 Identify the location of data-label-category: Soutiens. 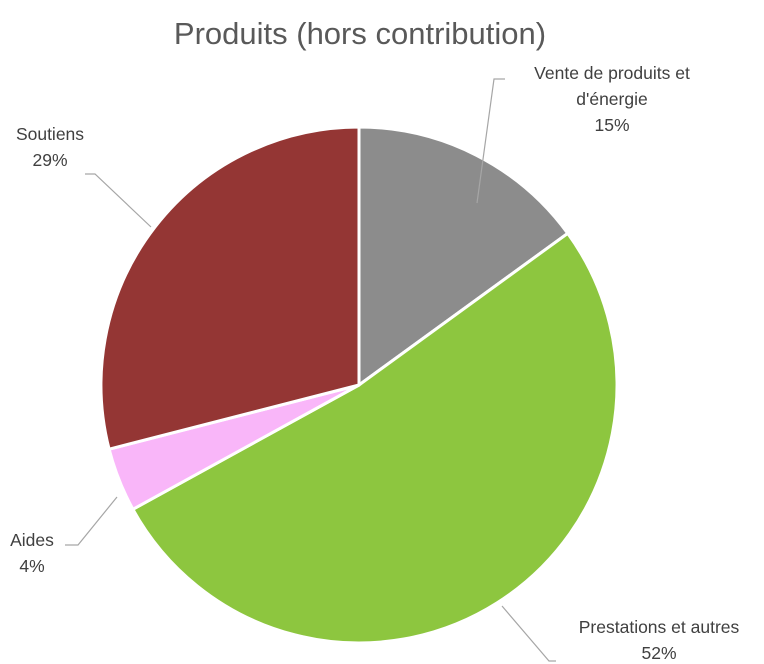
(50, 134).